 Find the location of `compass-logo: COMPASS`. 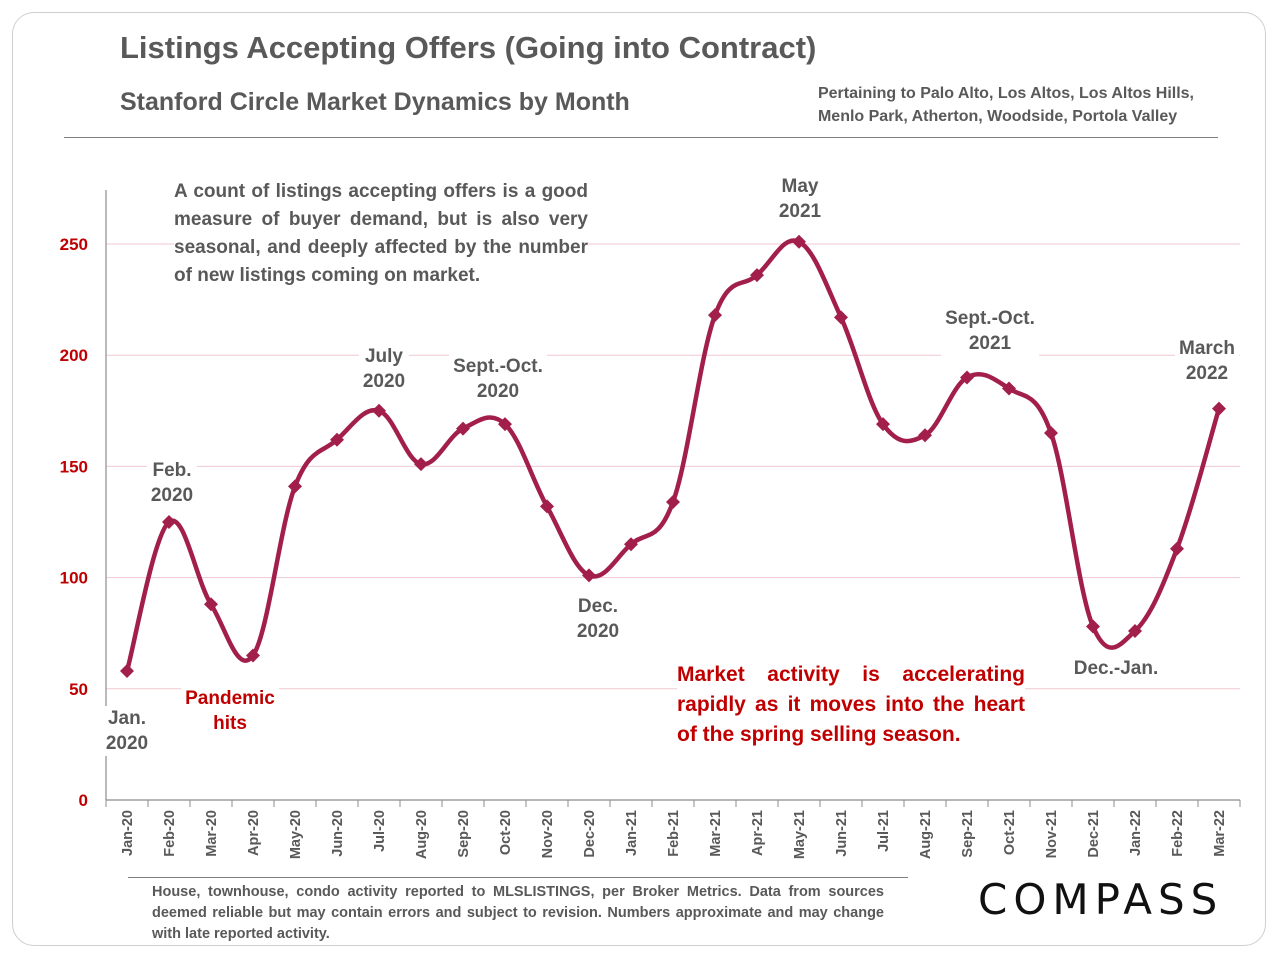

compass-logo: COMPASS is located at coordinates (1101, 899).